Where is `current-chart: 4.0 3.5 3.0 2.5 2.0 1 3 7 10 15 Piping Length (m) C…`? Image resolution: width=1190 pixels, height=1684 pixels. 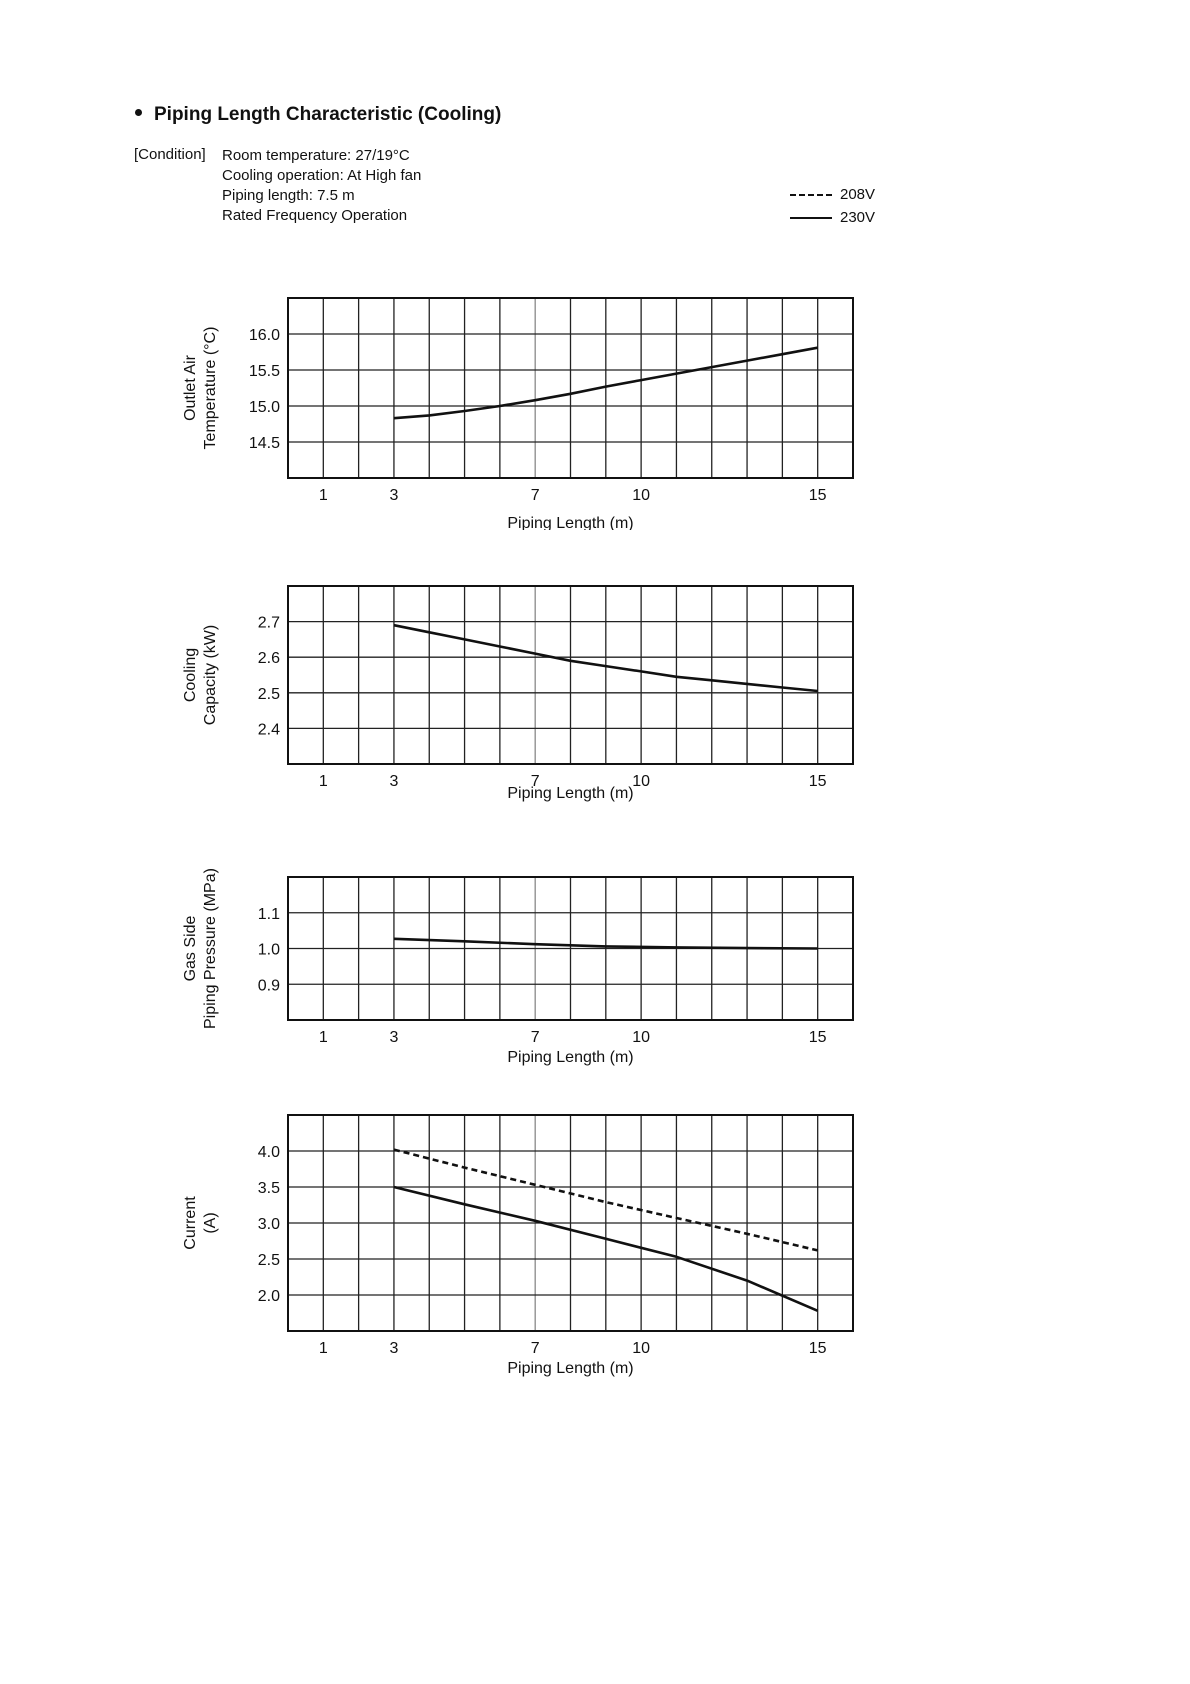 current-chart: 4.0 3.5 3.0 2.5 2.0 1 3 7 10 15 Piping Length (m) C… is located at coordinates (518, 1245).